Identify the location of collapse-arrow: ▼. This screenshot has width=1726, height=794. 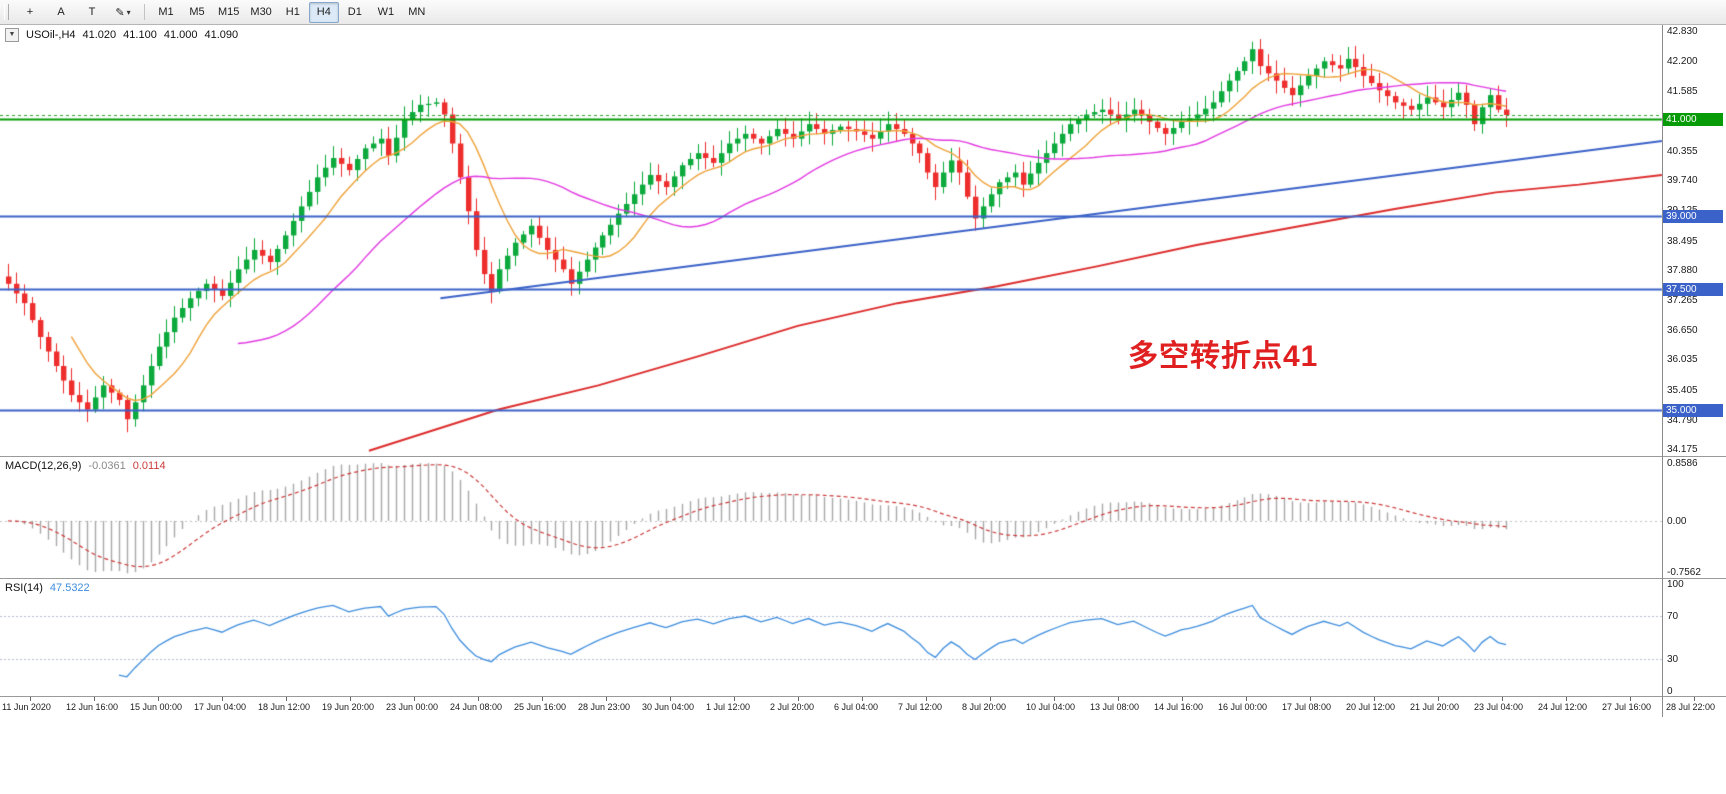
(12, 34).